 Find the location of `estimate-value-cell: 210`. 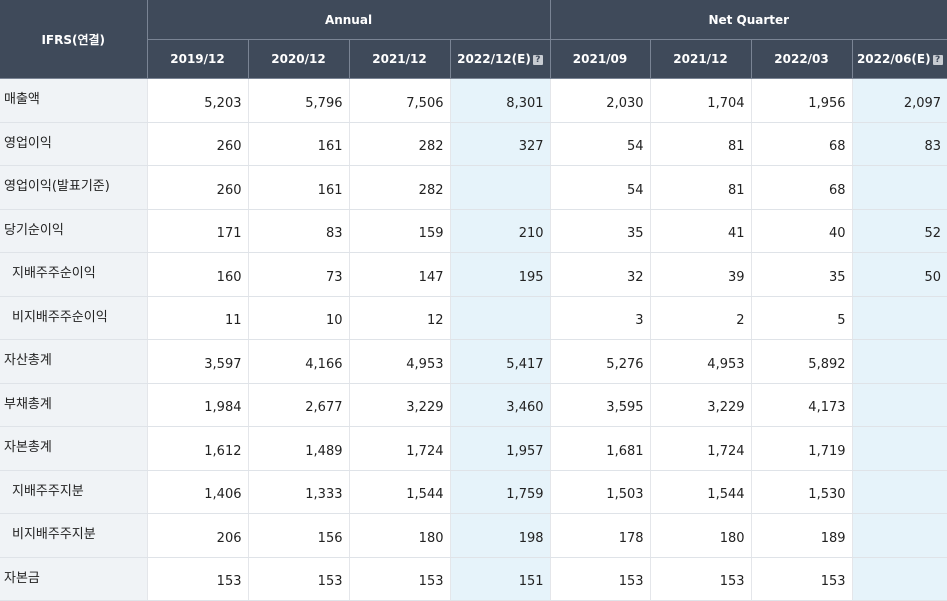

estimate-value-cell: 210 is located at coordinates (500, 231).